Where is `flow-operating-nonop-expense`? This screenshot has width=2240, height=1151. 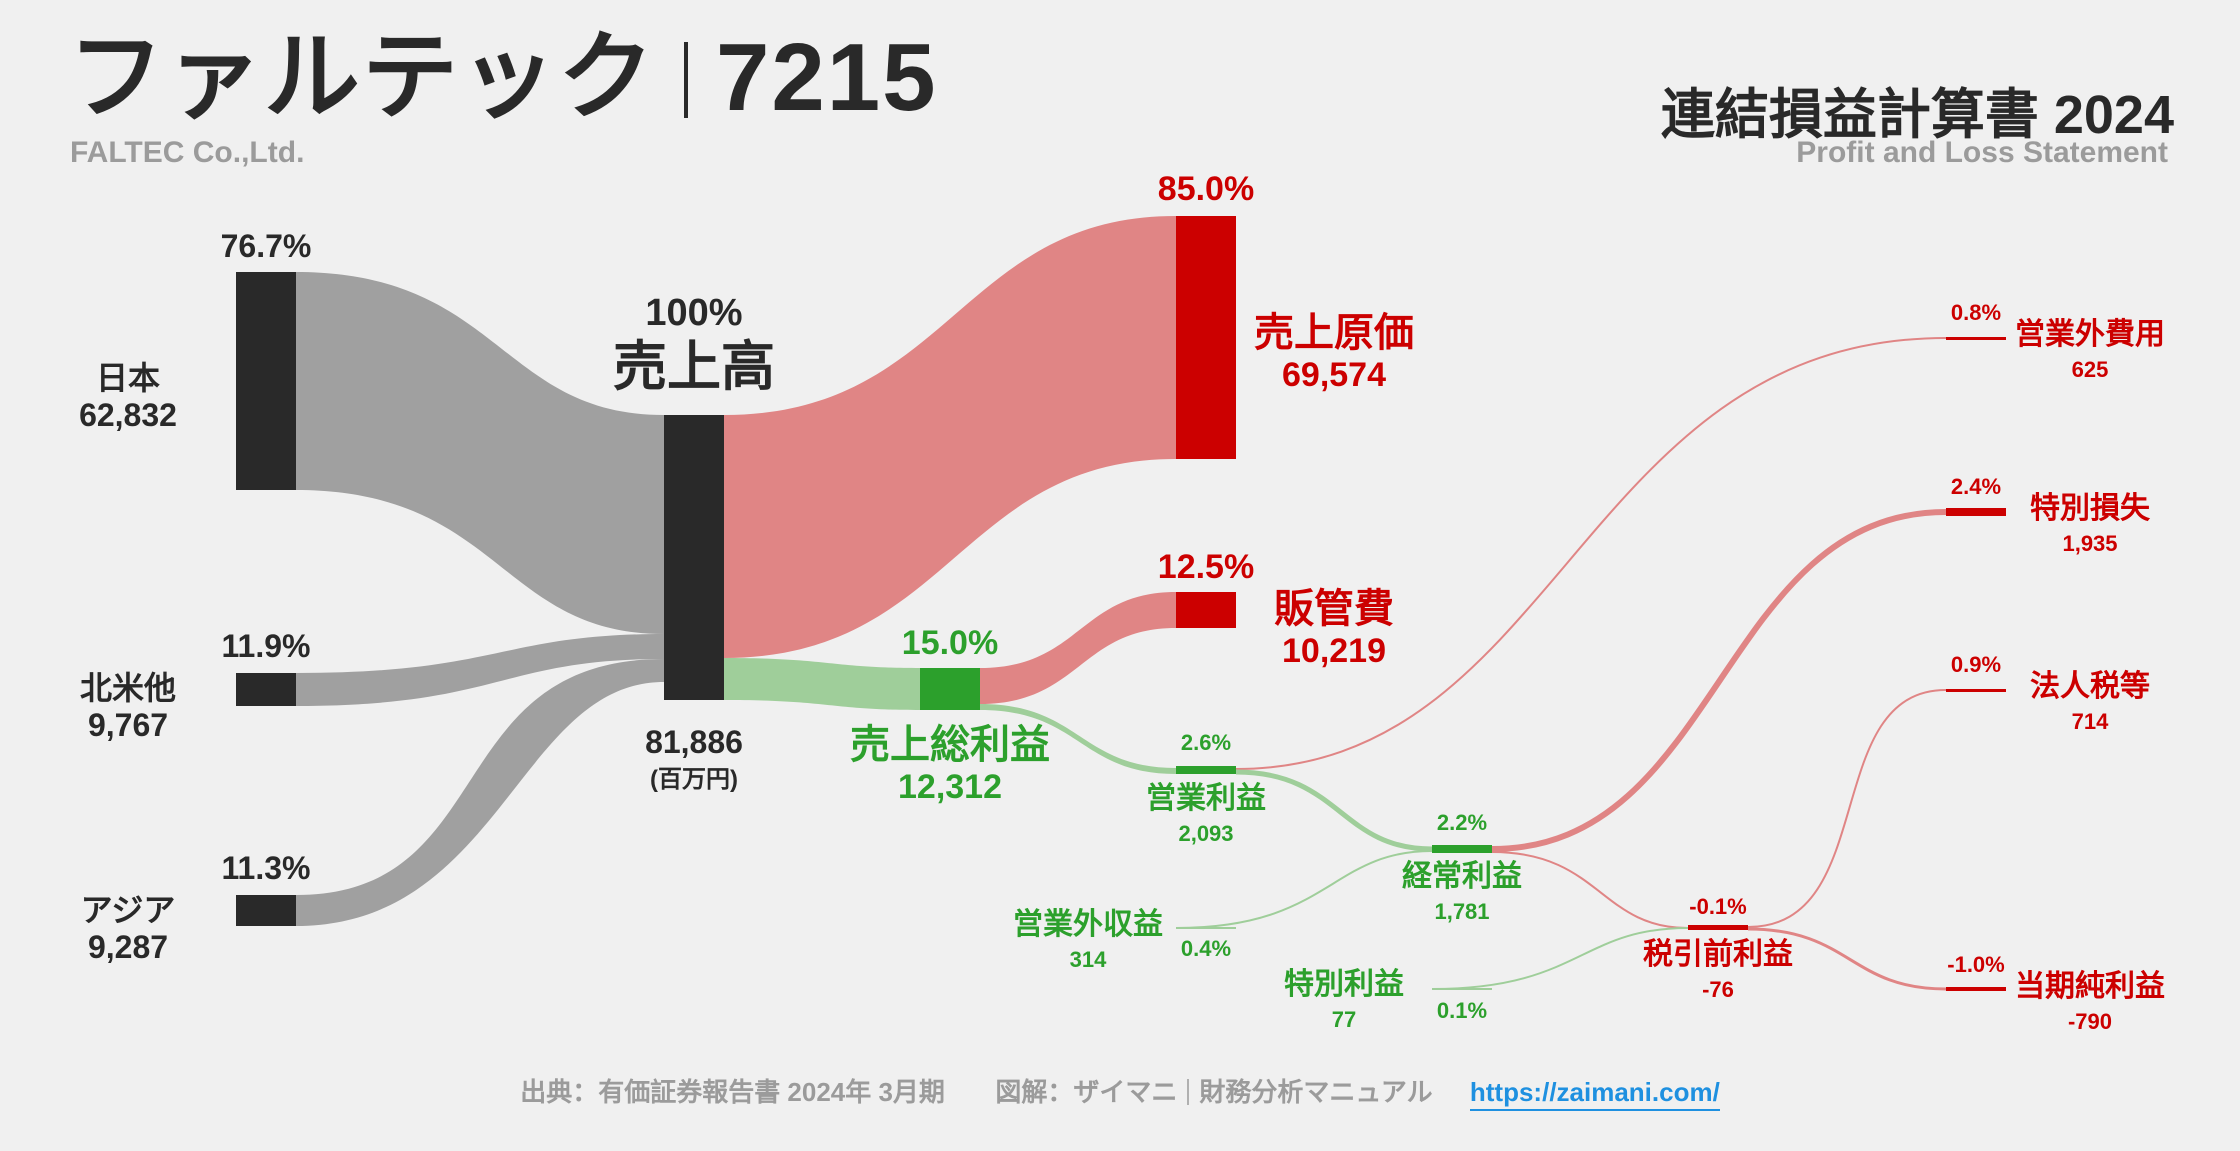
flow-operating-nonop-expense is located at coordinates (1591, 553).